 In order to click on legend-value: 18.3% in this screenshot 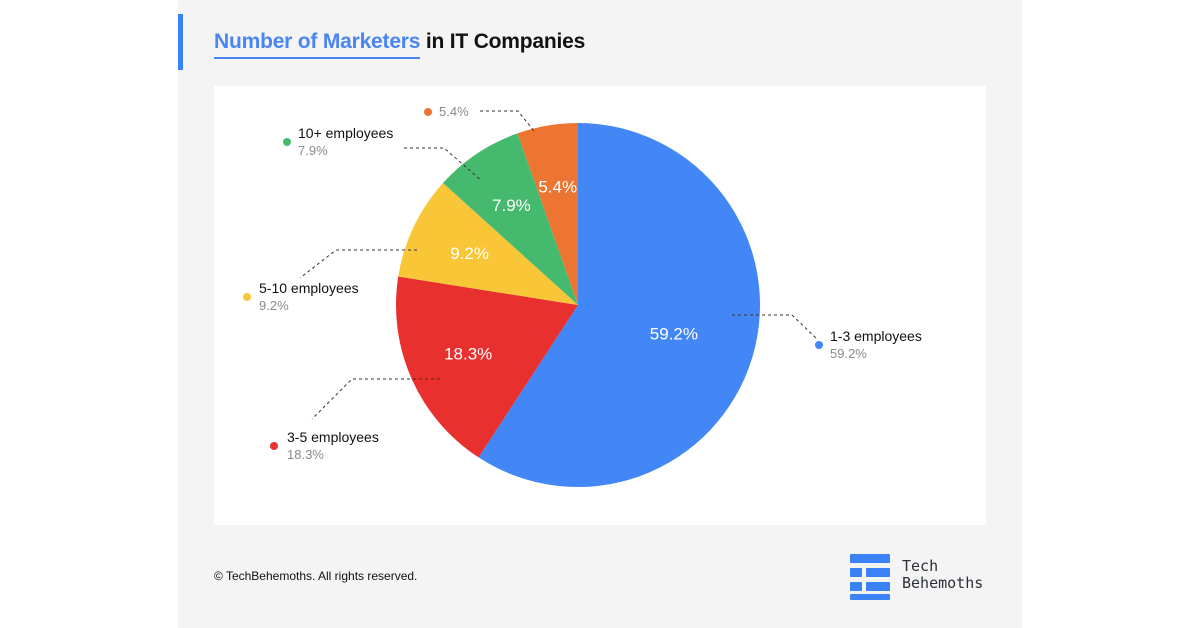, I will do `click(305, 454)`.